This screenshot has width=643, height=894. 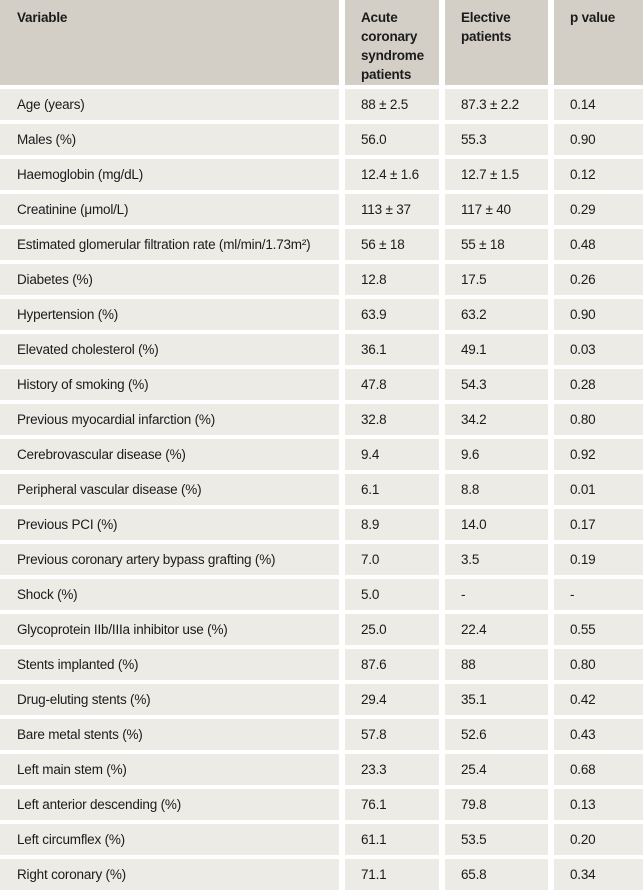 What do you see at coordinates (598, 176) in the screenshot?
I see `cell-p-value: 0.12` at bounding box center [598, 176].